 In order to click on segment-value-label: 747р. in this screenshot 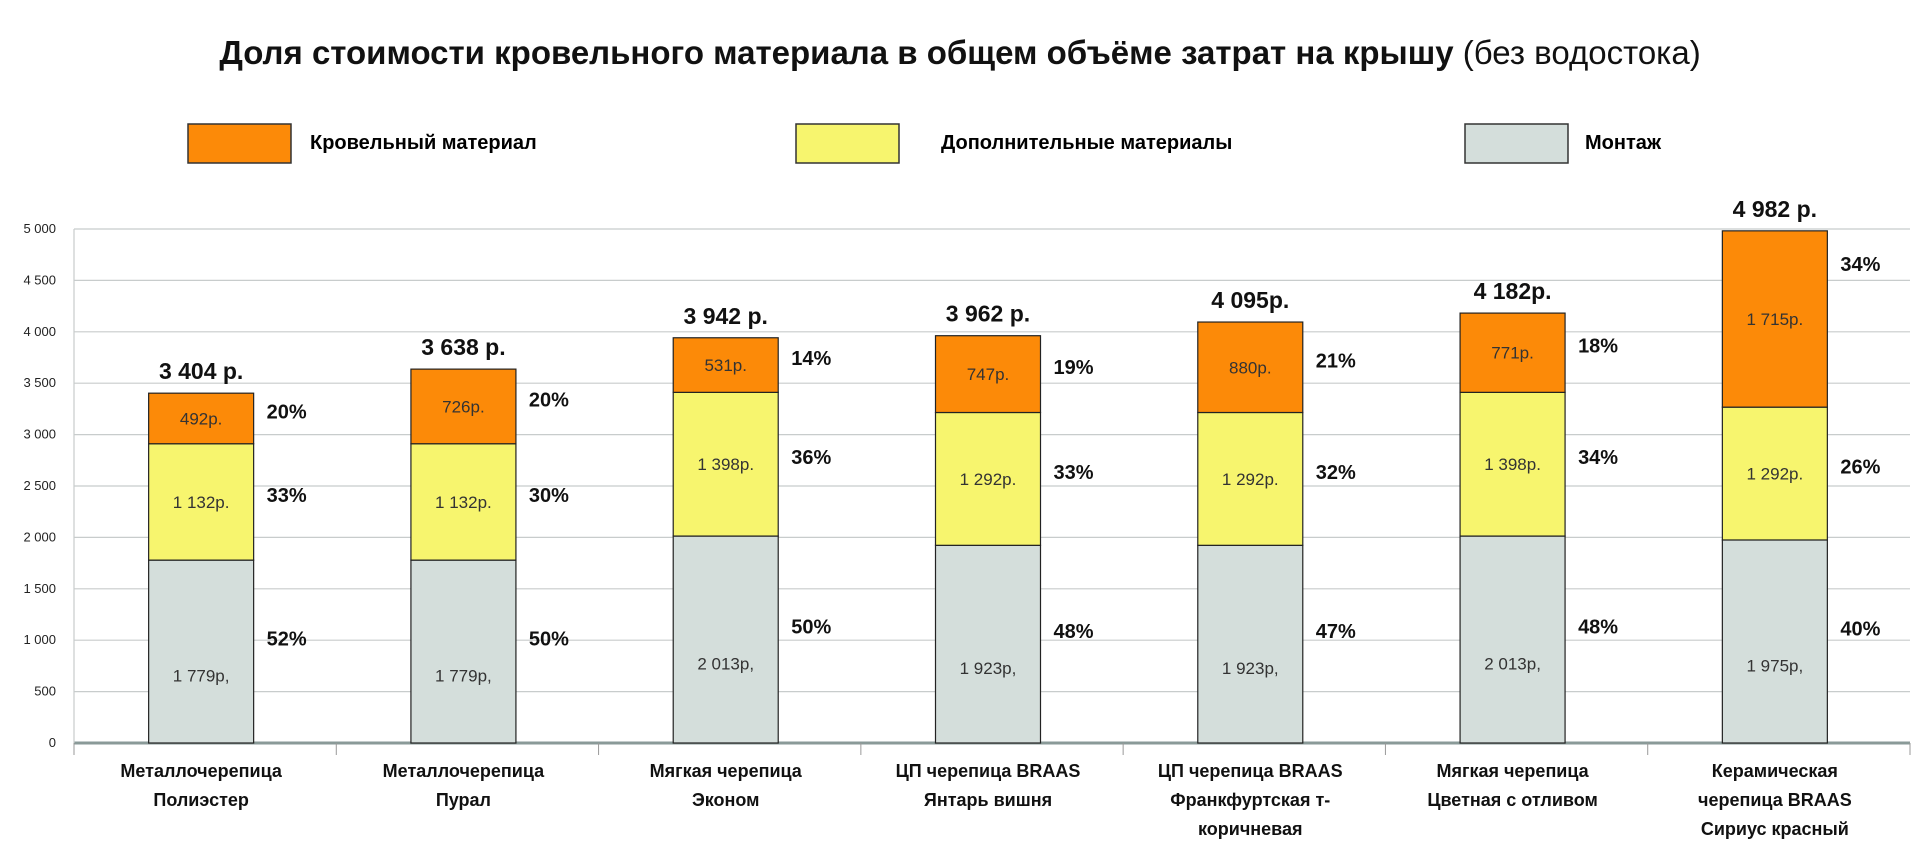, I will do `click(988, 374)`.